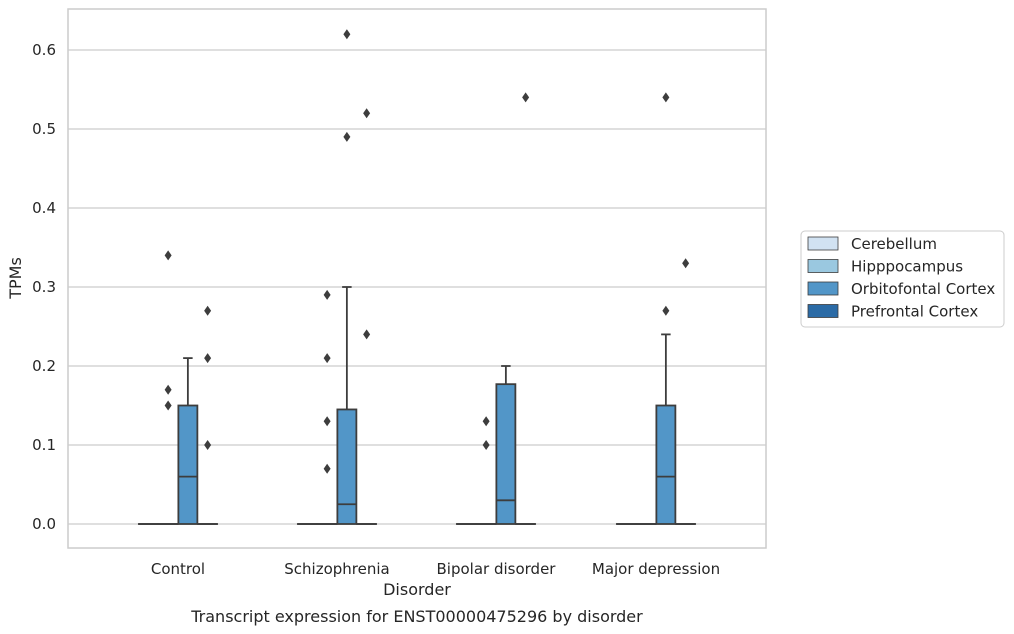 This screenshot has height=634, width=1014. Describe the element at coordinates (656, 569) in the screenshot. I see `x-tick-label: Major depression` at that location.